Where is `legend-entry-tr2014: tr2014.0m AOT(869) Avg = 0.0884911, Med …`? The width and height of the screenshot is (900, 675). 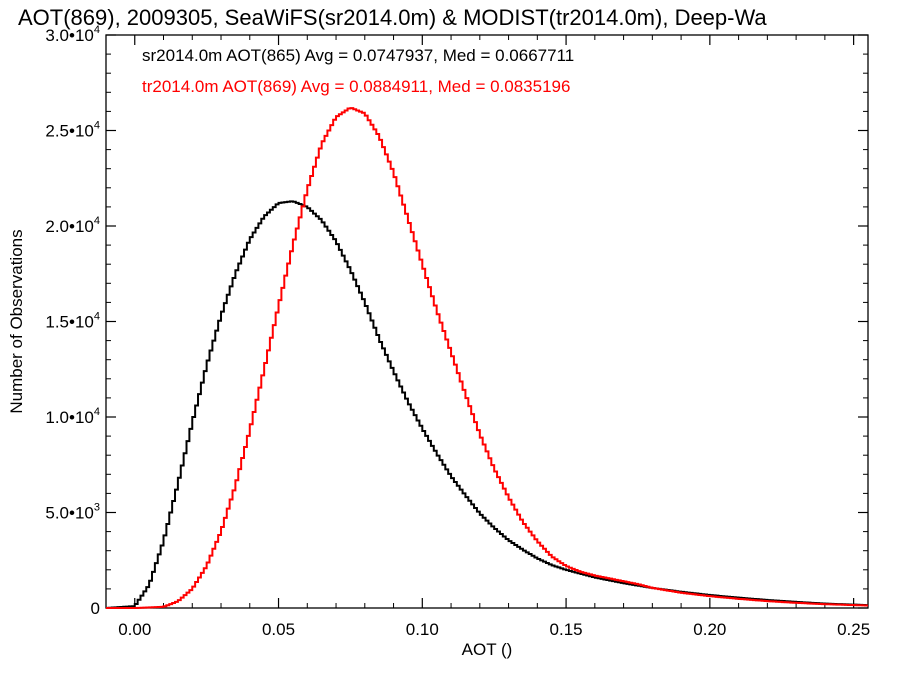
legend-entry-tr2014: tr2014.0m AOT(869) Avg = 0.0884911, Med … is located at coordinates (356, 86).